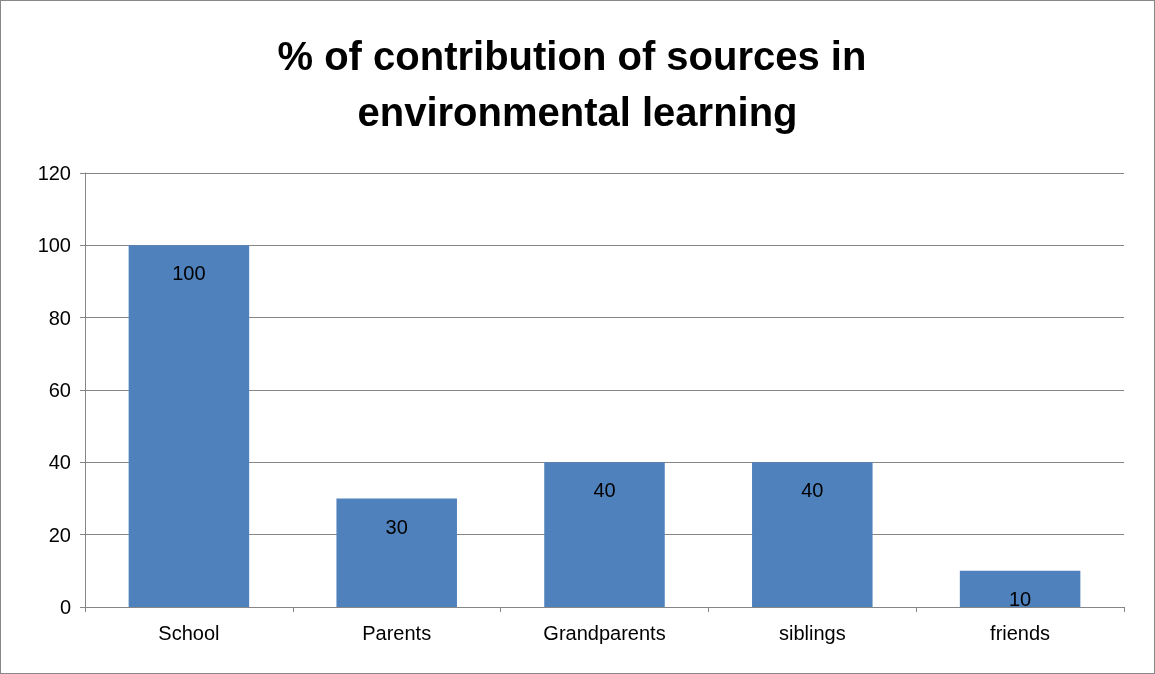 This screenshot has width=1155, height=674. What do you see at coordinates (189, 273) in the screenshot?
I see `data-label: 100` at bounding box center [189, 273].